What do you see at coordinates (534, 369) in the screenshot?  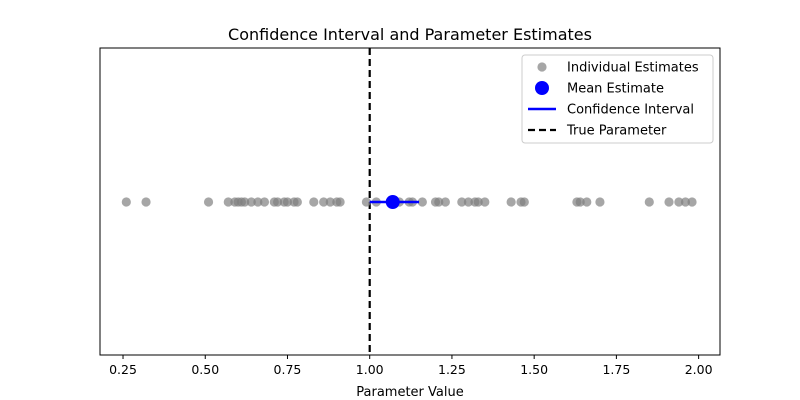 I see `x-tick-label: 1.50` at bounding box center [534, 369].